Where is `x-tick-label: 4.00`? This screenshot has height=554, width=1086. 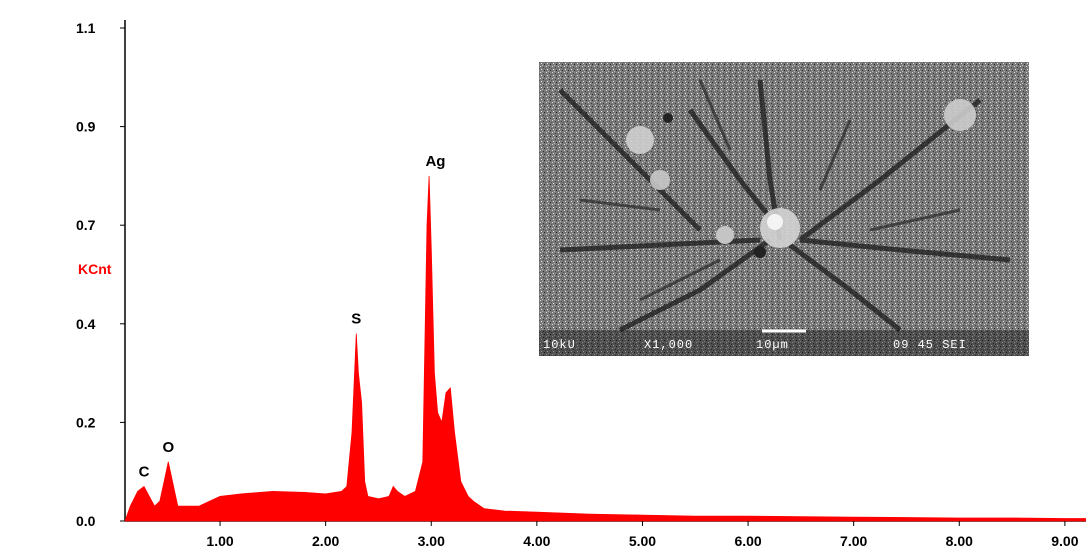
x-tick-label: 4.00 is located at coordinates (536, 541).